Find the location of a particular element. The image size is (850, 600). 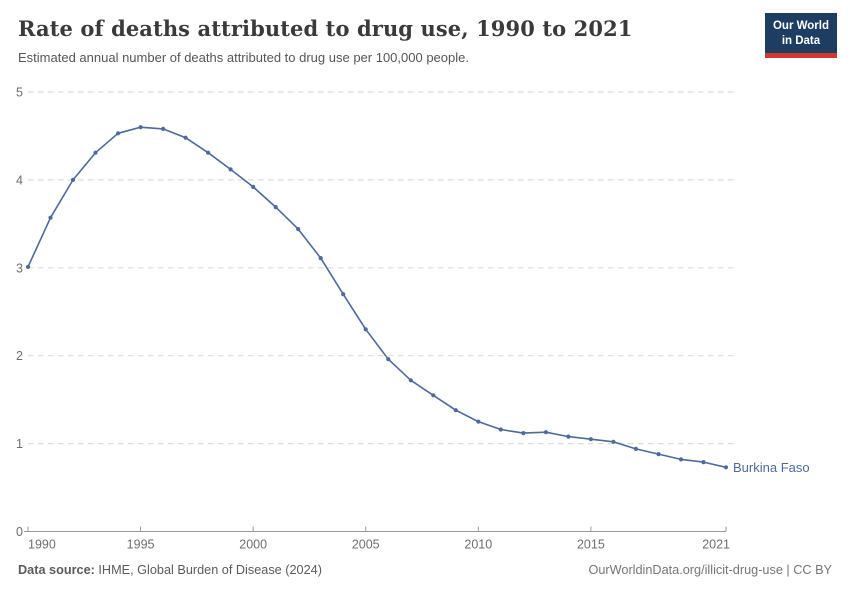

y-tick-label-2: 2 is located at coordinates (19, 356).